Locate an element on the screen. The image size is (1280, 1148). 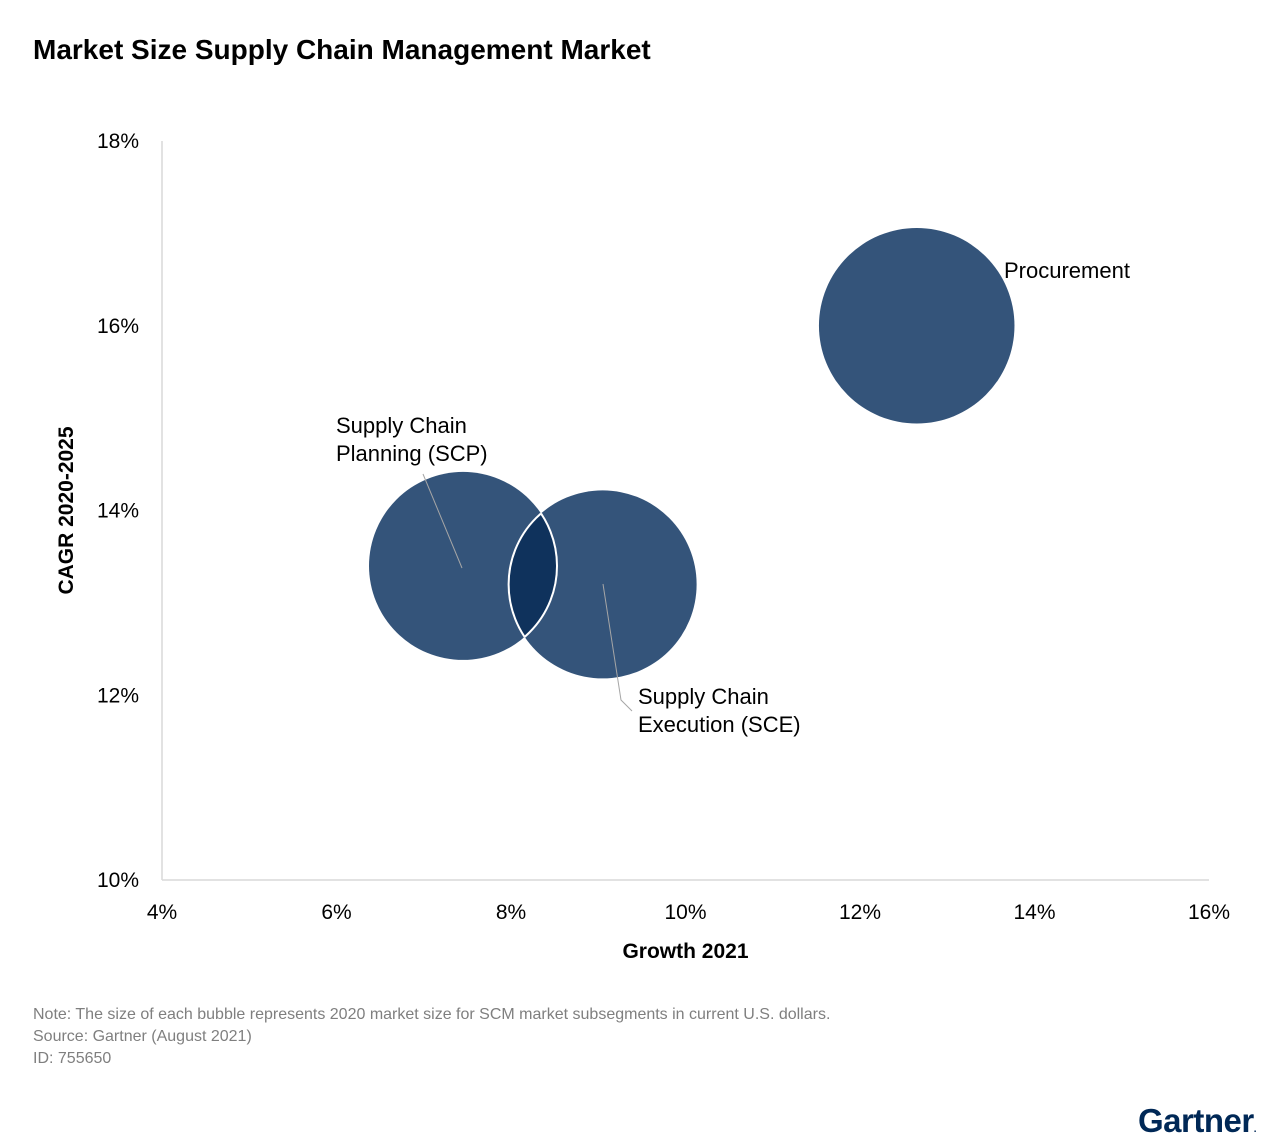
bubble-label-line: Procurement is located at coordinates (1067, 270).